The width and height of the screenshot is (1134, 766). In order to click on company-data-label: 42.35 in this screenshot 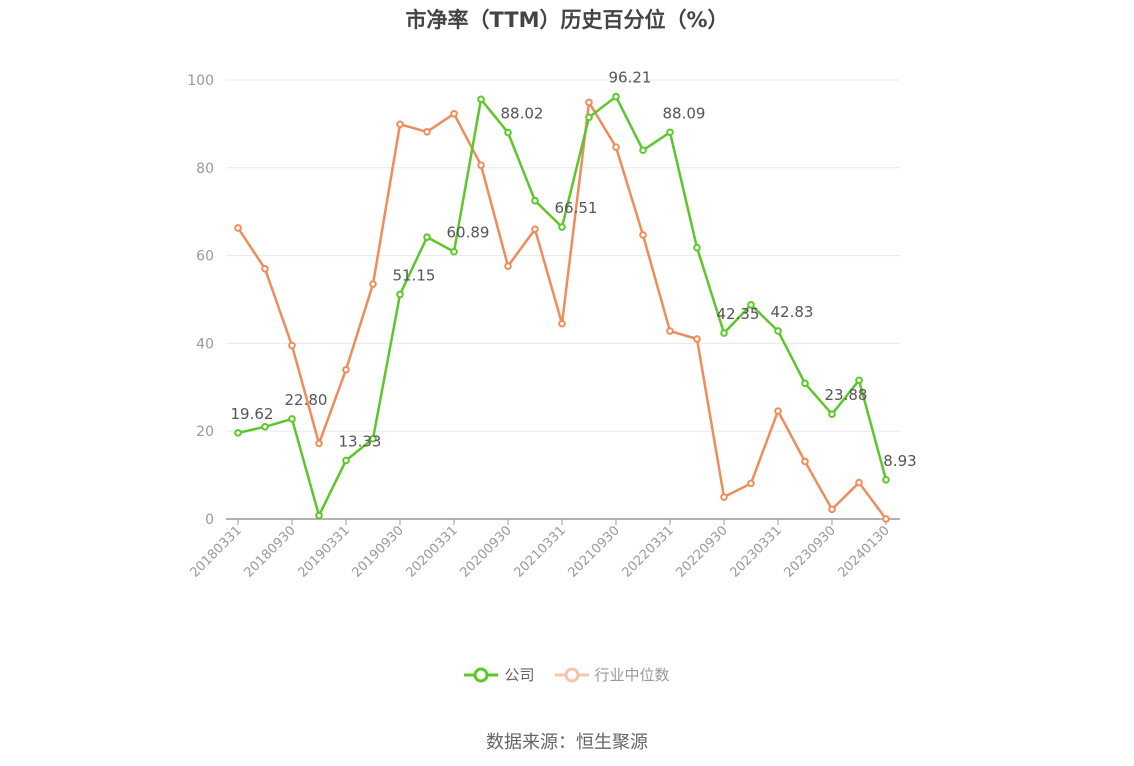, I will do `click(738, 314)`.